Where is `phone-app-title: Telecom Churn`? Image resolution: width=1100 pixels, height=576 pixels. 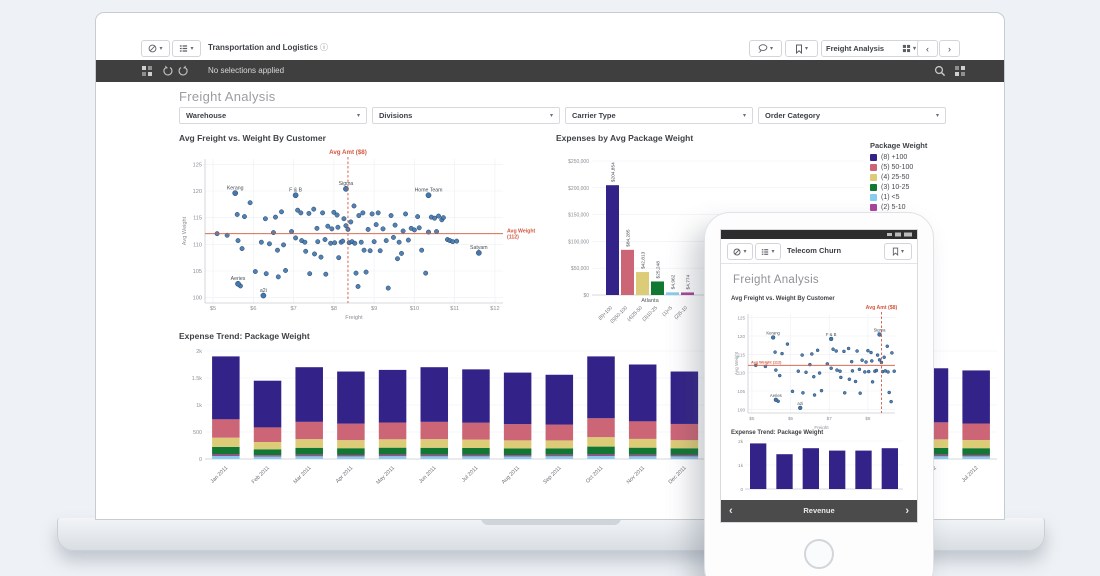
phone-app-title: Telecom Churn is located at coordinates (814, 250).